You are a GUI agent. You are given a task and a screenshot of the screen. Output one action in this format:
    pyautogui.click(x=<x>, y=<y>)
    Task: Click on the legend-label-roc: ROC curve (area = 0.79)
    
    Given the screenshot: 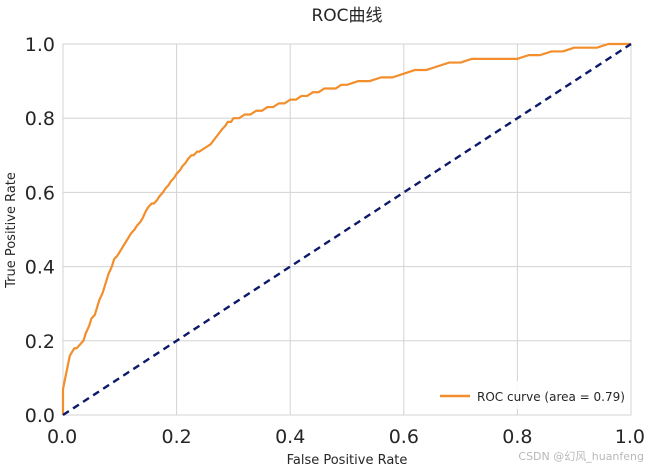 What is the action you would take?
    pyautogui.click(x=551, y=397)
    